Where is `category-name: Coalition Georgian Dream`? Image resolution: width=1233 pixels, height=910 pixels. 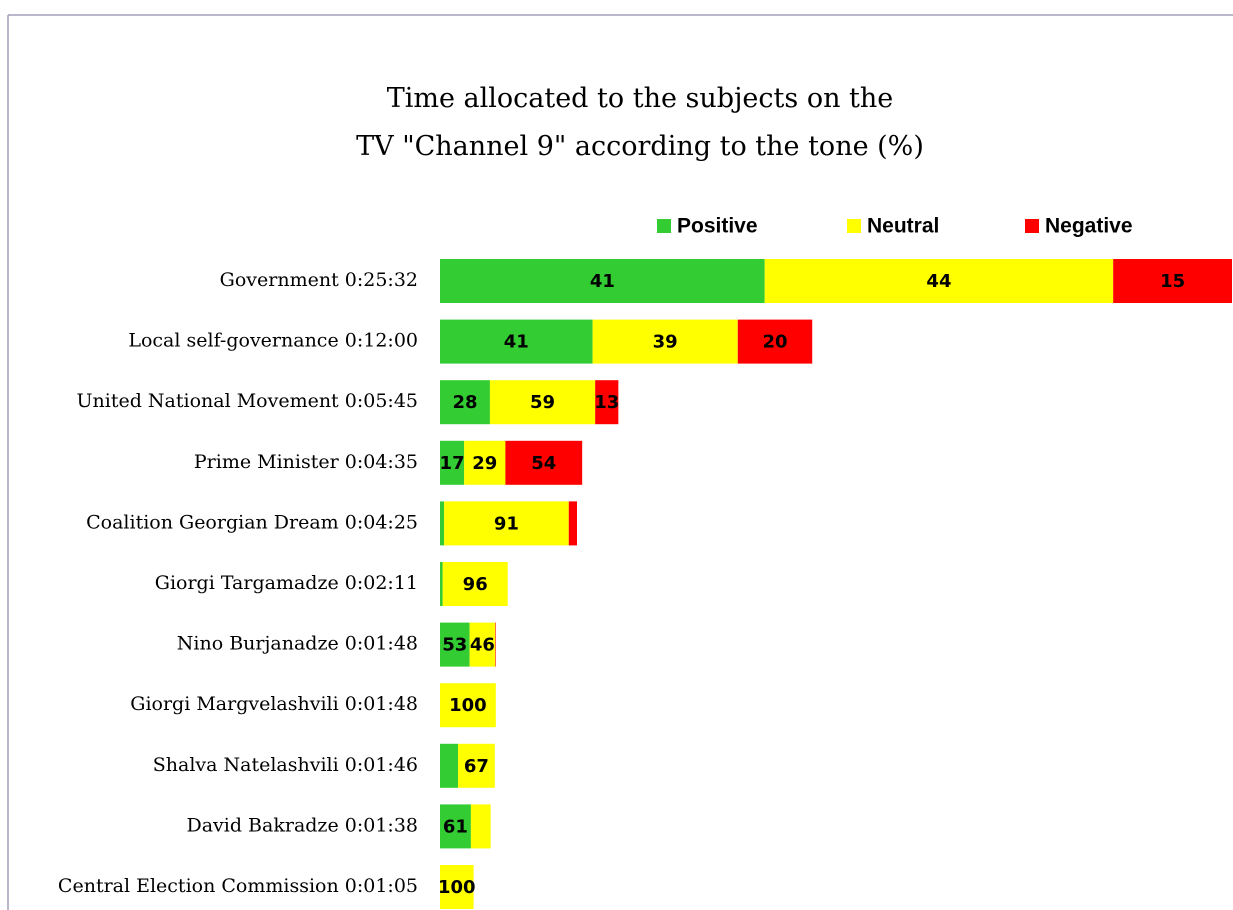
category-name: Coalition Georgian Dream is located at coordinates (212, 522).